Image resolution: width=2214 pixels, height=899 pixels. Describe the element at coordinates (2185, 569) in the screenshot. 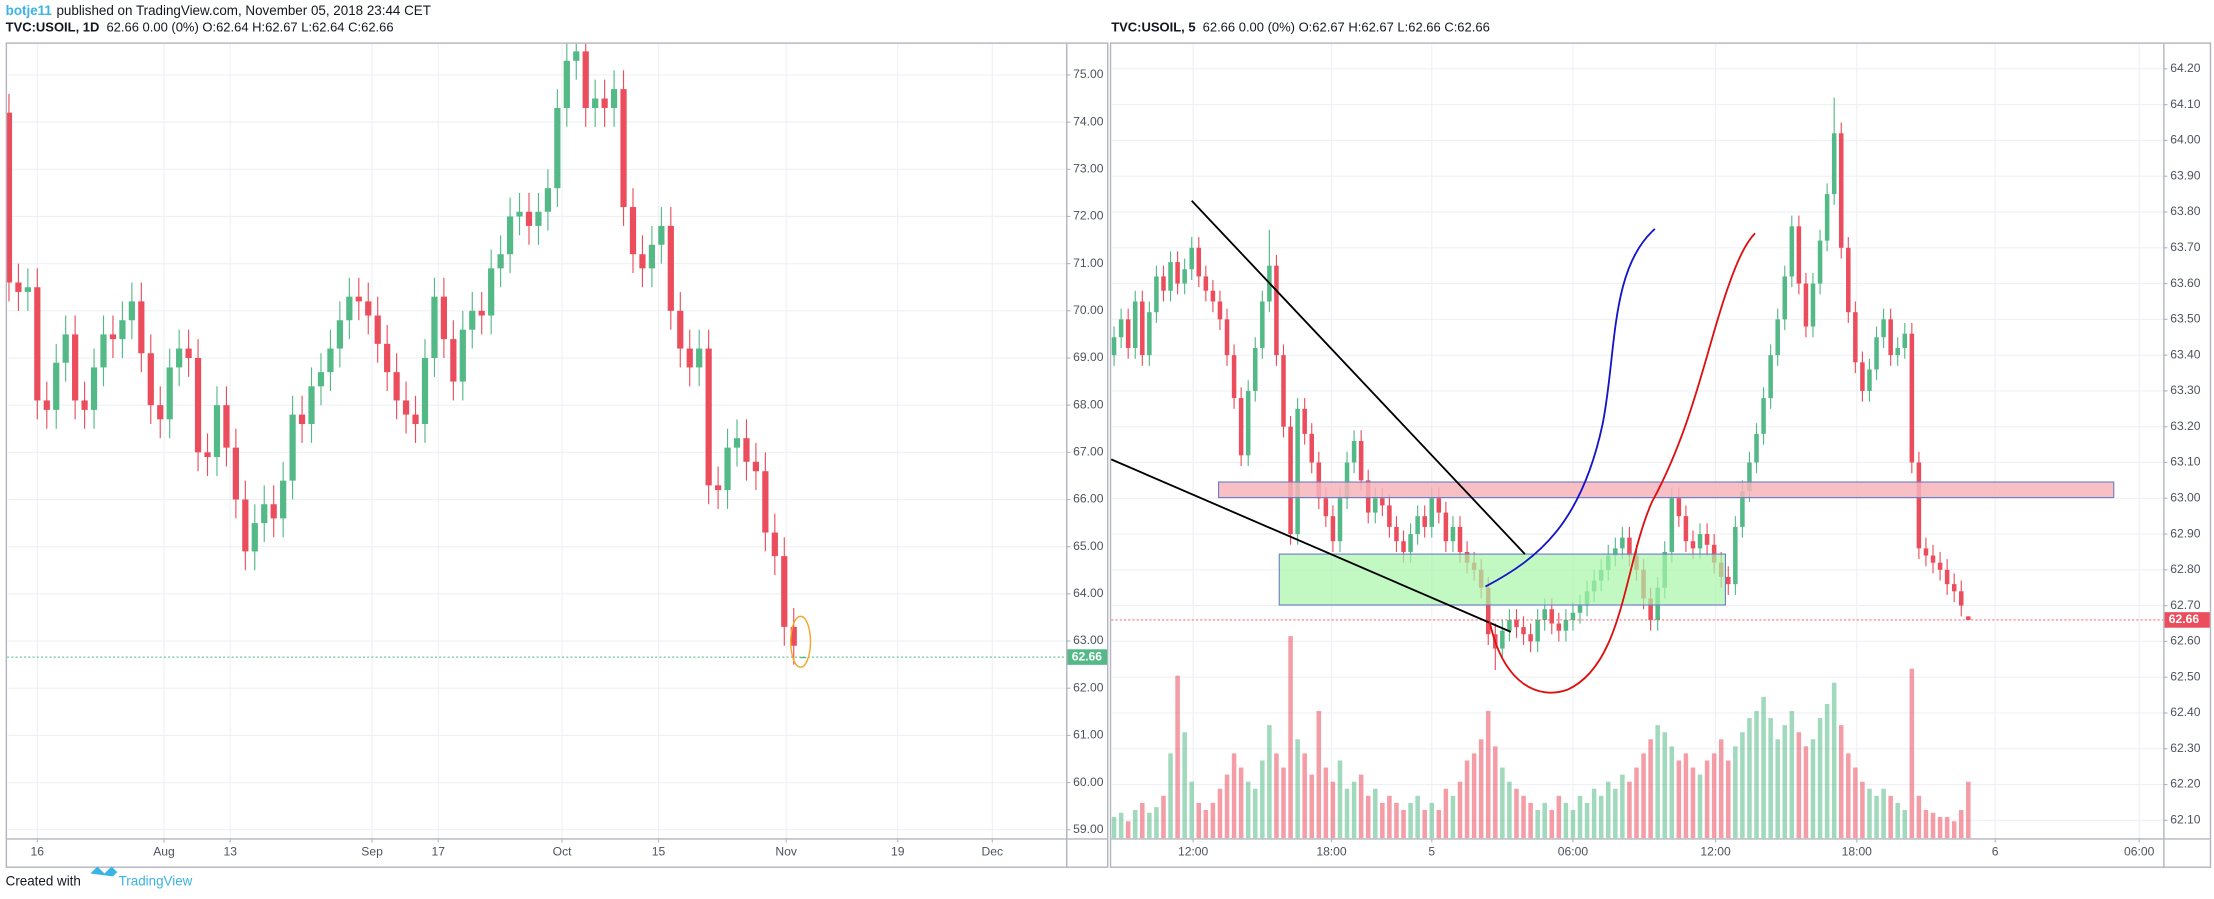

I see `y-tick-label: 62.80` at that location.